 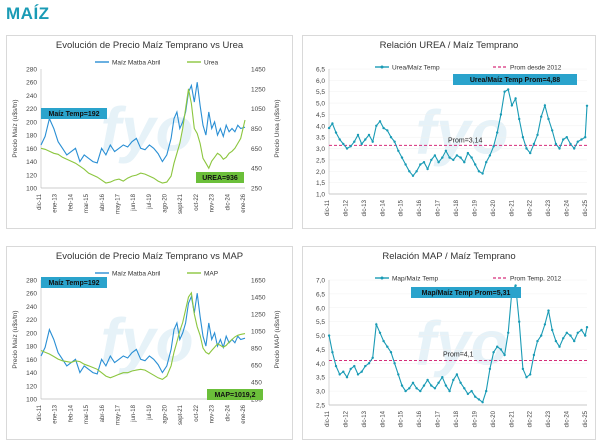 What do you see at coordinates (320, 160) in the screenshot?
I see `y-tick-label: 2,5` at bounding box center [320, 160].